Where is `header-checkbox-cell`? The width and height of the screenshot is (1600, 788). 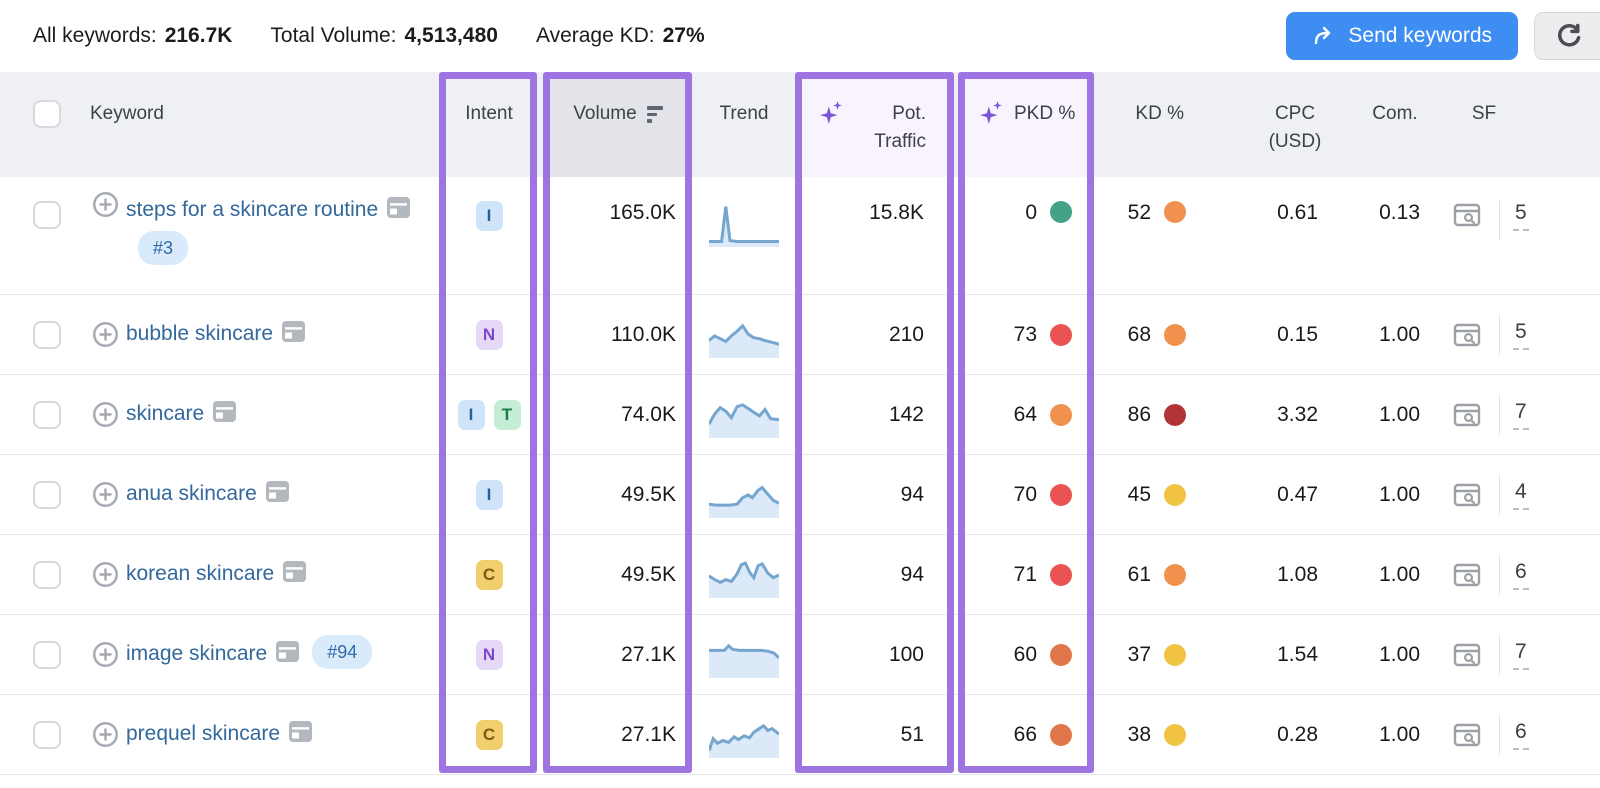
header-checkbox-cell is located at coordinates (42, 124).